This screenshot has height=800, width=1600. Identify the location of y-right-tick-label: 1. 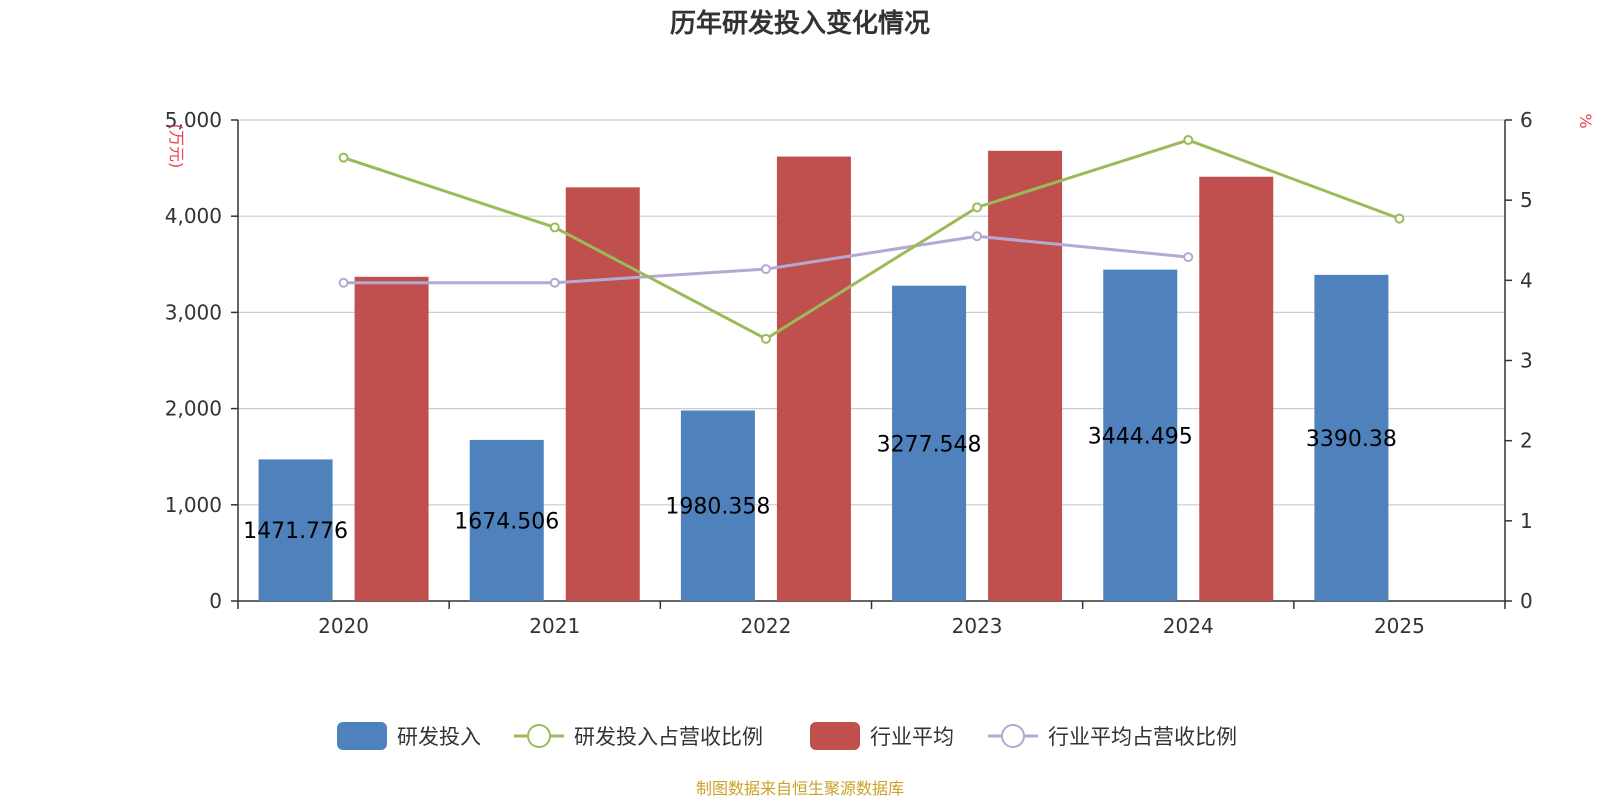
(1526, 521).